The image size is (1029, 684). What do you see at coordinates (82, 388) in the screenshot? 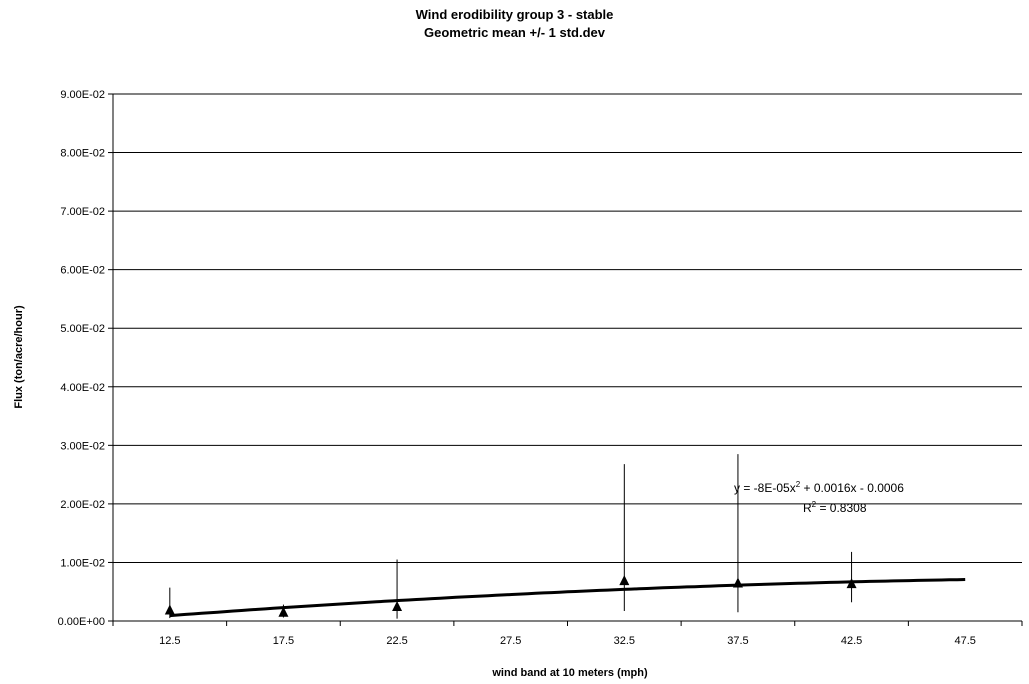
I see `y-tick-label: 4.00E-02` at bounding box center [82, 388].